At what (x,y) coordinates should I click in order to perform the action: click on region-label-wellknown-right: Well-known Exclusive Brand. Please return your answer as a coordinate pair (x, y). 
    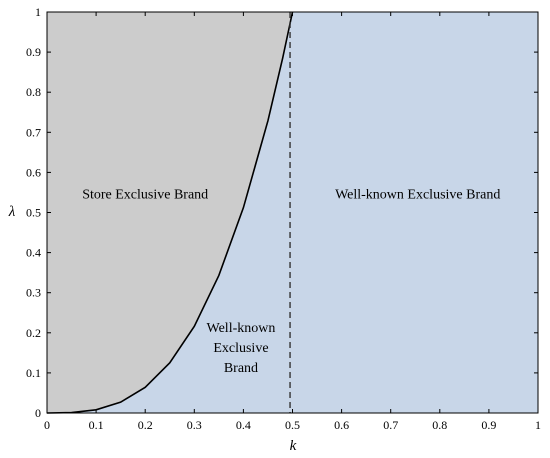
    Looking at the image, I should click on (417, 194).